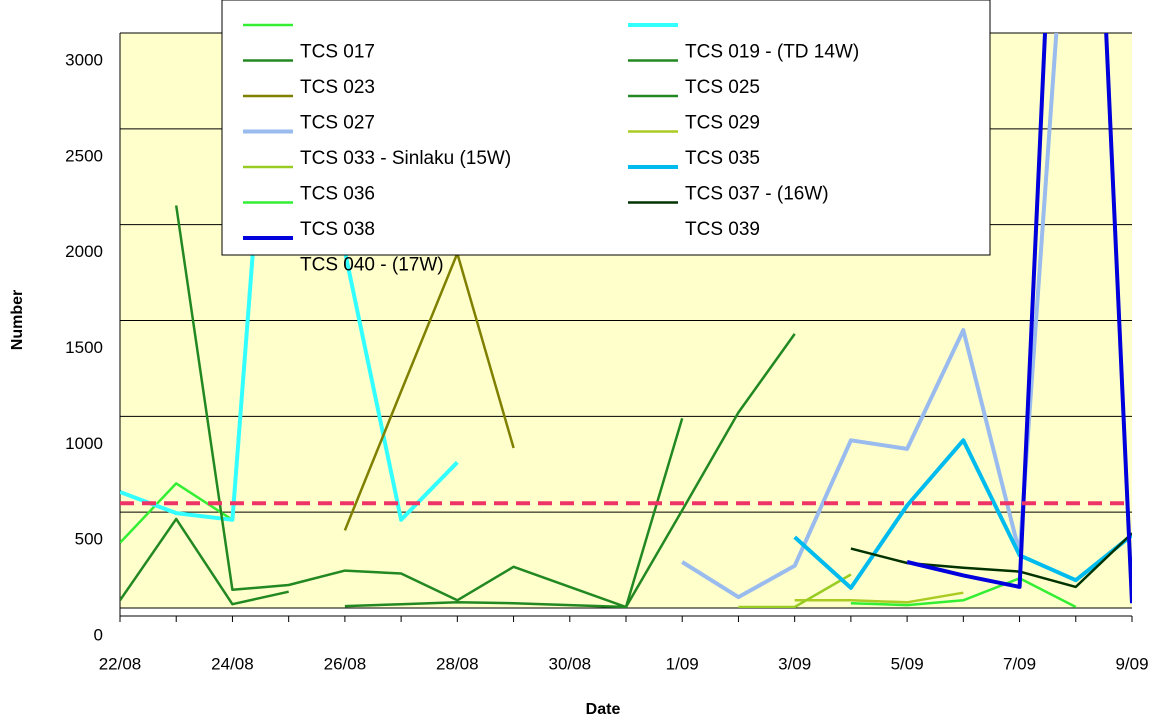 The width and height of the screenshot is (1159, 721). Describe the element at coordinates (794, 663) in the screenshot. I see `x-tick-label: 3/09` at that location.